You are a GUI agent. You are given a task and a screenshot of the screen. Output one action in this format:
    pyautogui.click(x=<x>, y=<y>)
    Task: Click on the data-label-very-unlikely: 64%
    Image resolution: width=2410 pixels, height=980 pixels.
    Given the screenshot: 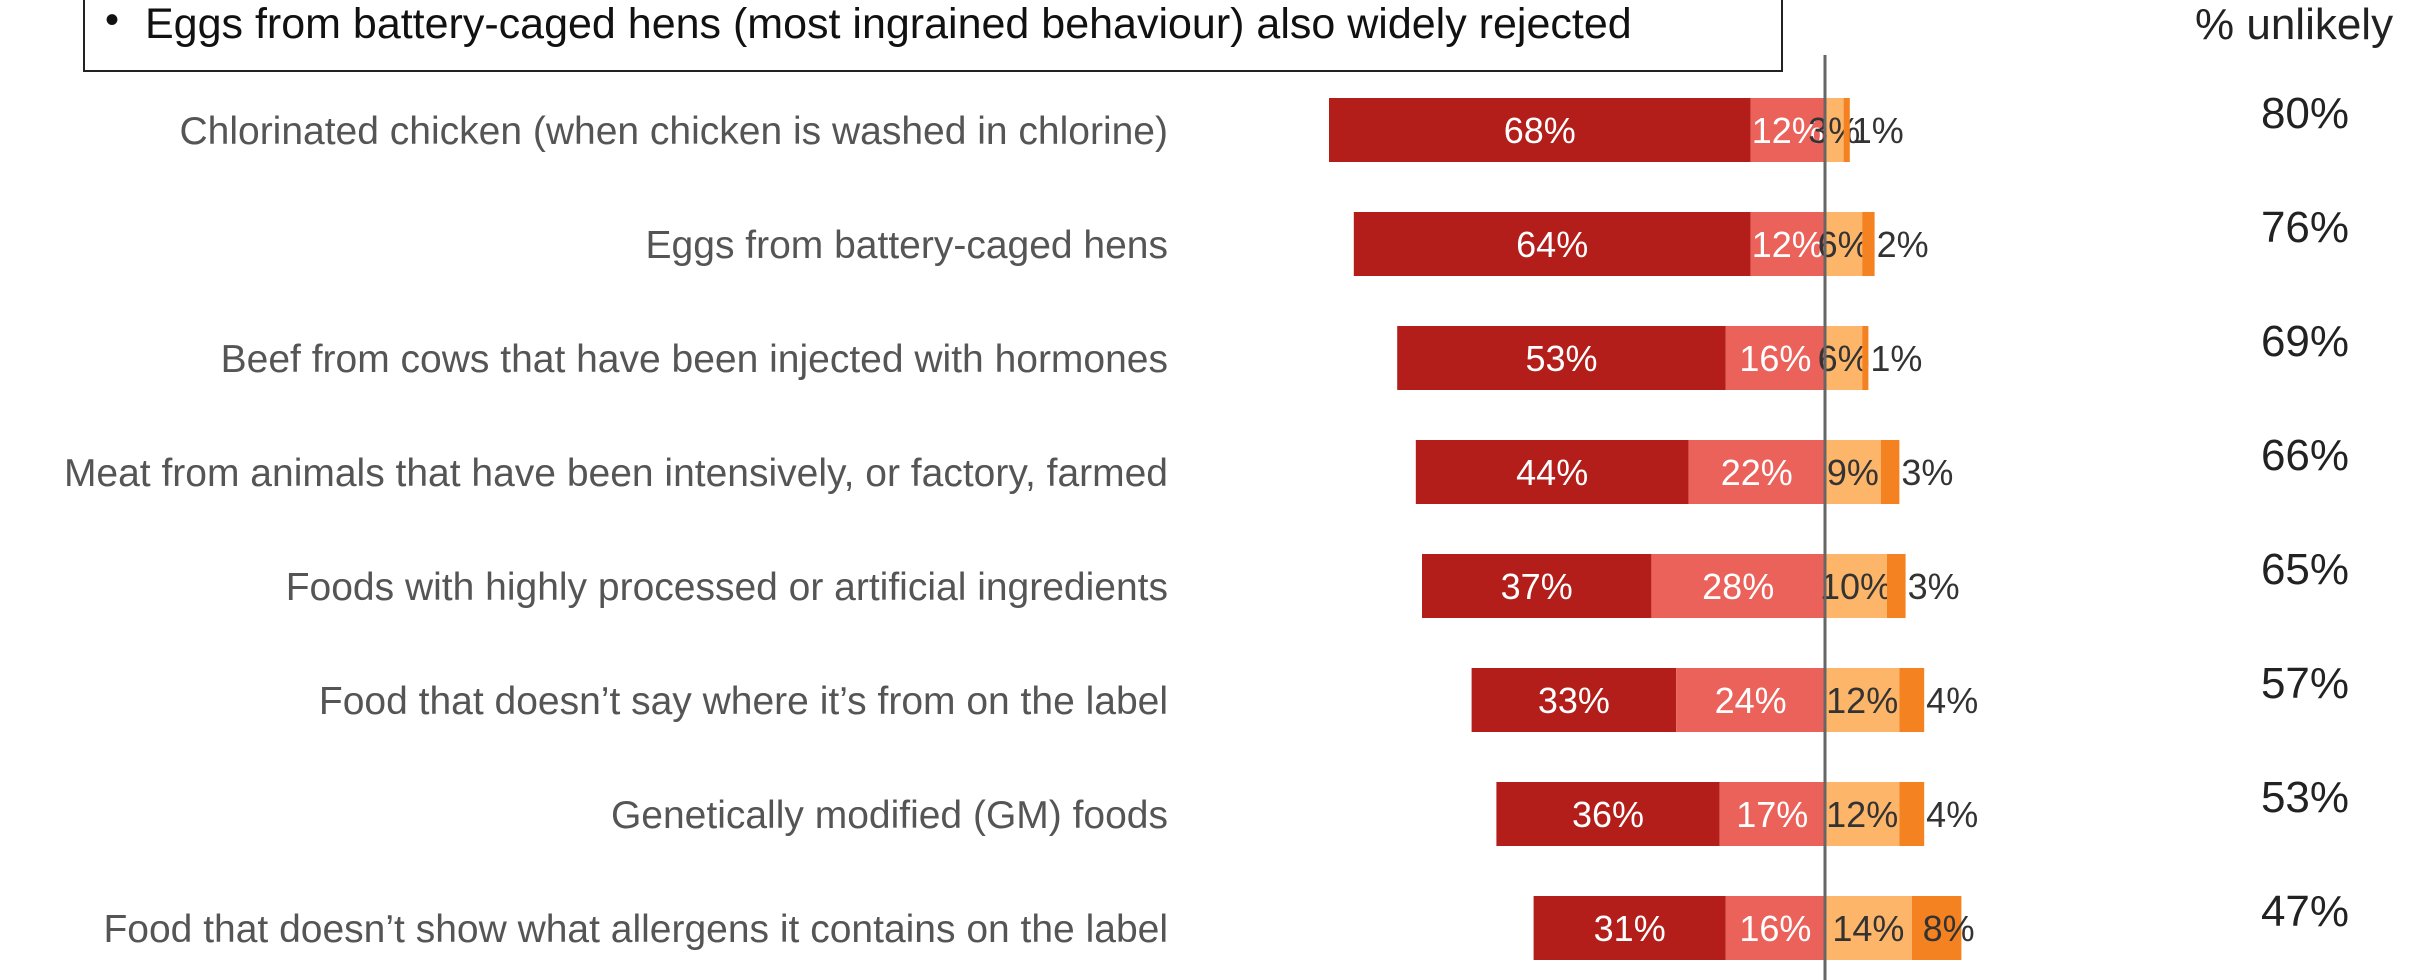 What is the action you would take?
    pyautogui.click(x=1552, y=244)
    